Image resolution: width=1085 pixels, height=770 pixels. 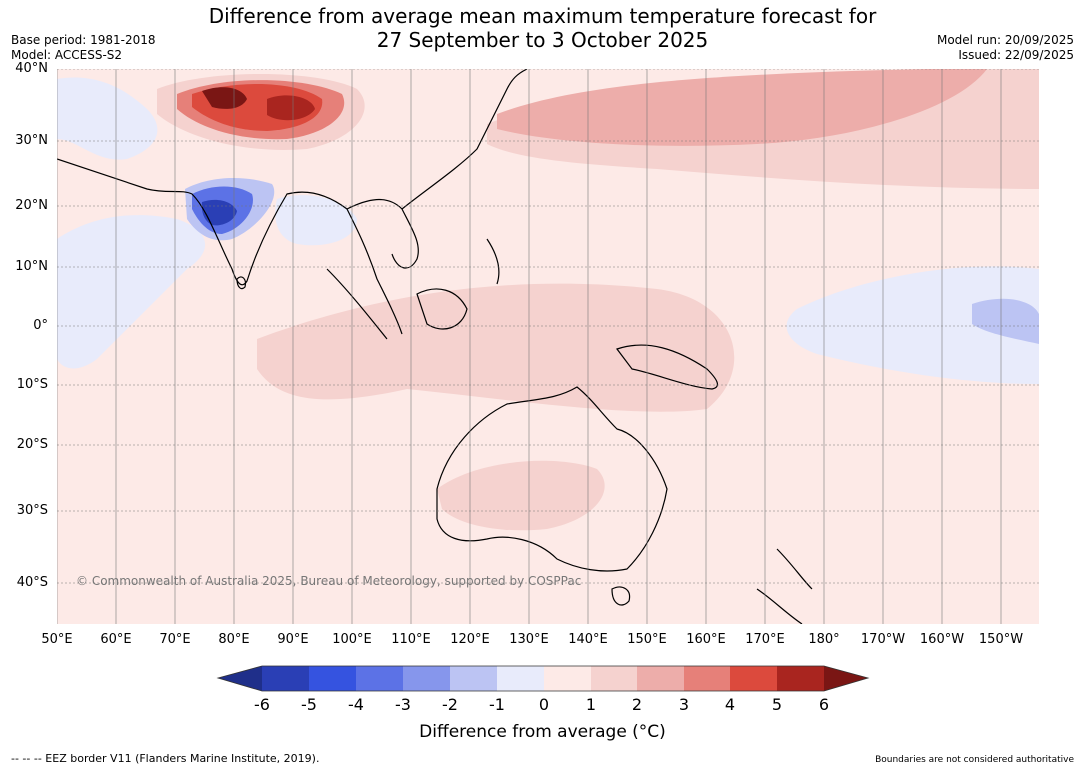 What do you see at coordinates (777, 704) in the screenshot?
I see `colorbar-tick: 5` at bounding box center [777, 704].